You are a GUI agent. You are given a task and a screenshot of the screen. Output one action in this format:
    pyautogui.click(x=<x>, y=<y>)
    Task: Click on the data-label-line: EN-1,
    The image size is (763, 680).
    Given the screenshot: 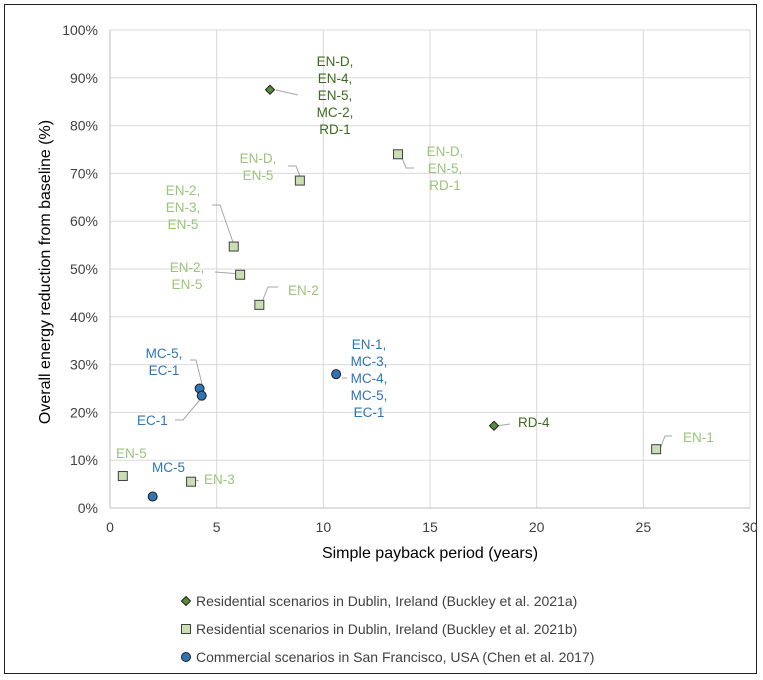 What is the action you would take?
    pyautogui.click(x=369, y=344)
    